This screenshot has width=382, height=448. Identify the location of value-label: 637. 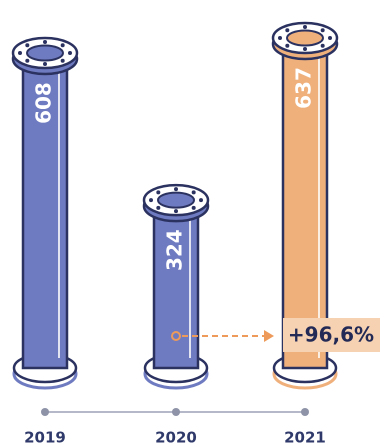
(304, 88).